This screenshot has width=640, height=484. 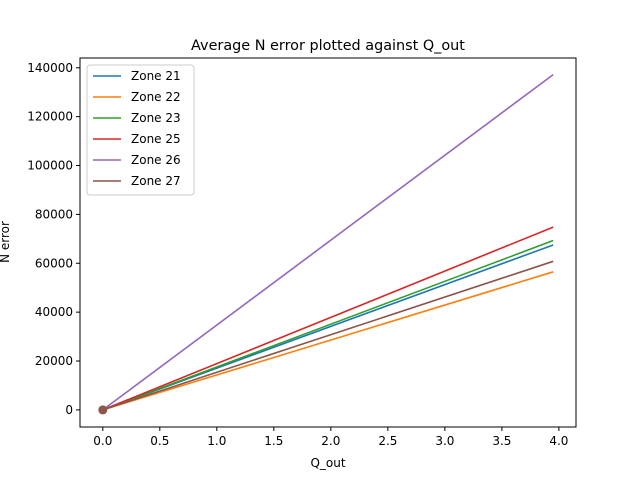 What do you see at coordinates (50, 166) in the screenshot?
I see `y-tick-label: 100000` at bounding box center [50, 166].